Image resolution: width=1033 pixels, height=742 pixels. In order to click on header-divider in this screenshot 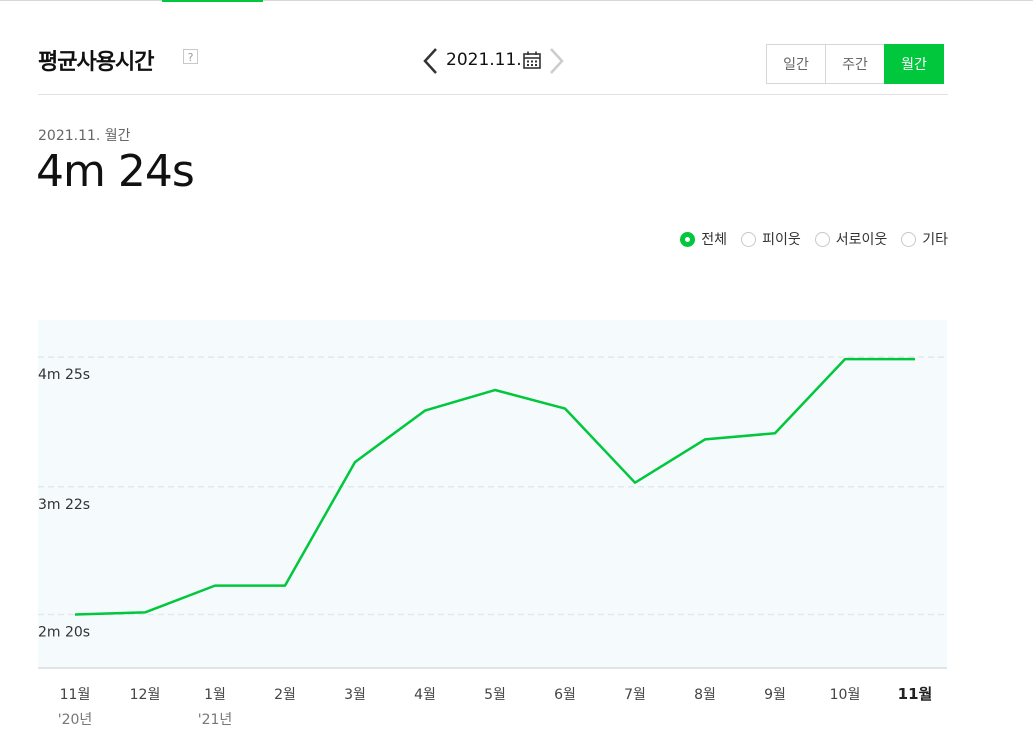, I will do `click(493, 94)`.